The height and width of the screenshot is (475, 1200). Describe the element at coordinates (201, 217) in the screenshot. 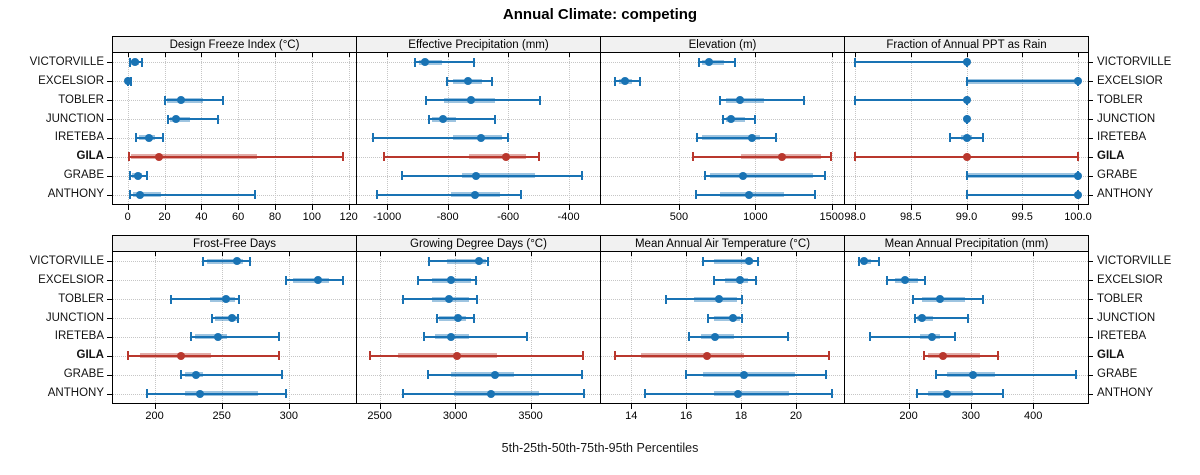

I see `x-tick-label: 40` at that location.